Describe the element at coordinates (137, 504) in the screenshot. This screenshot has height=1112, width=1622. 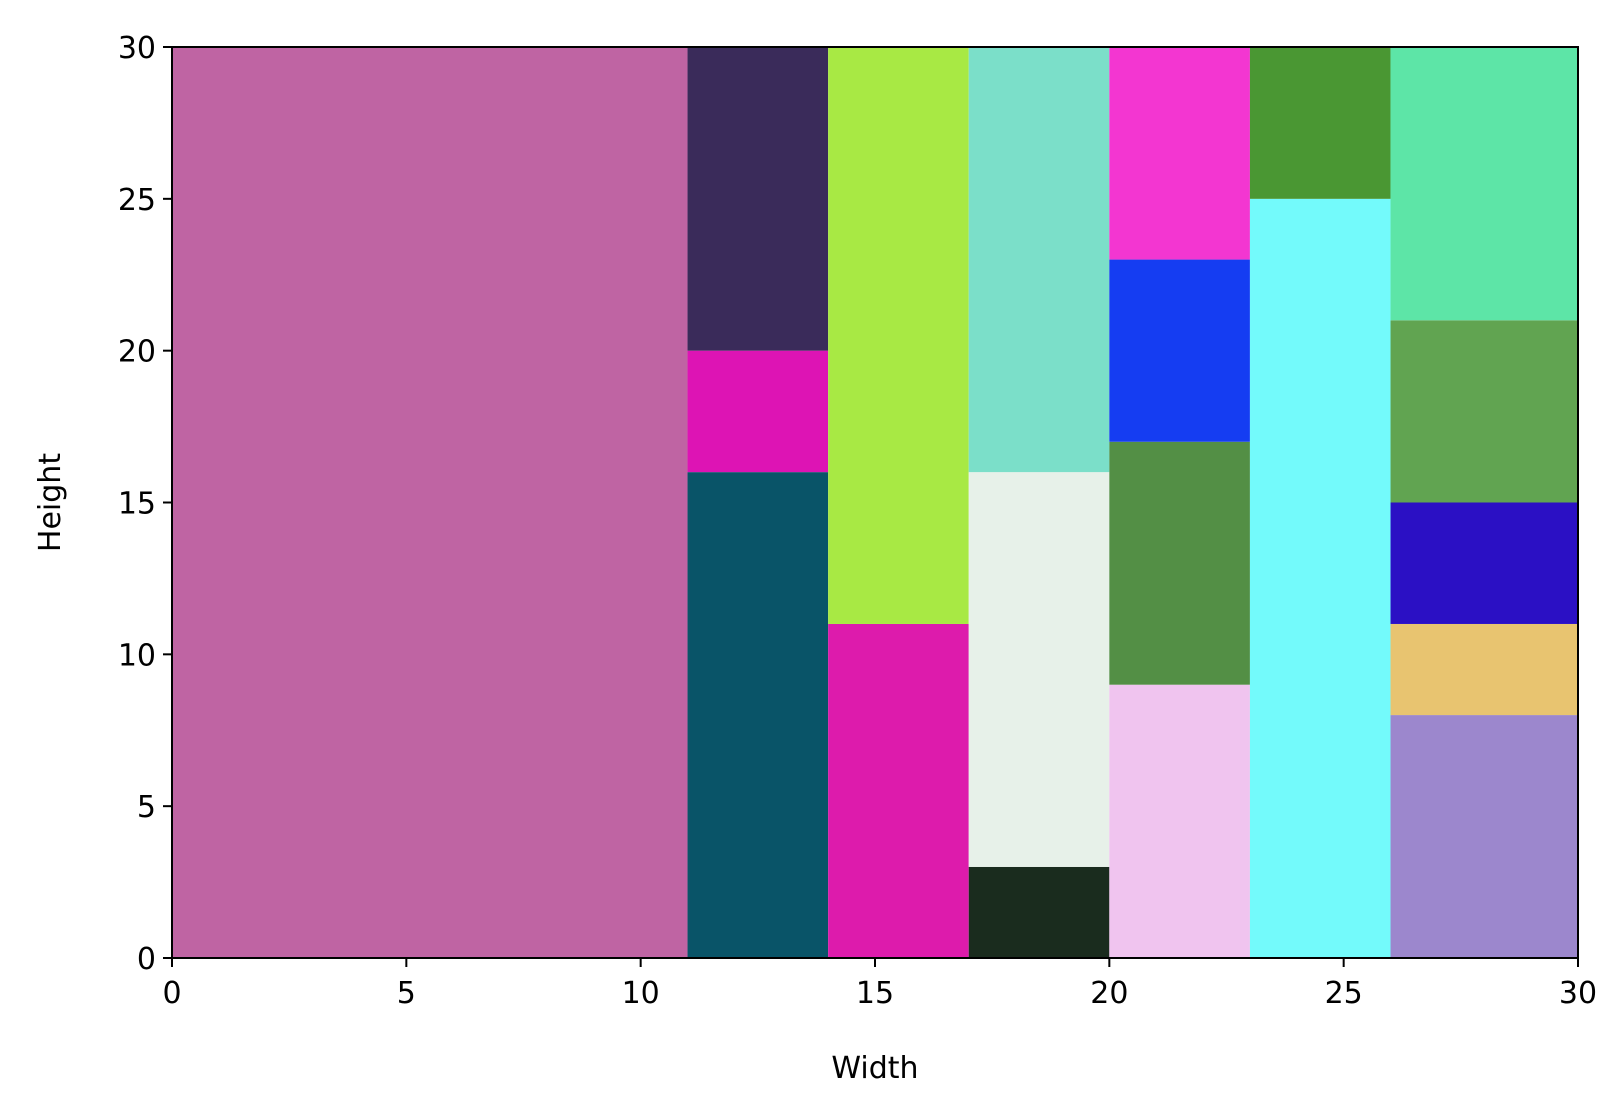
I see `y-tick-label: 15` at that location.